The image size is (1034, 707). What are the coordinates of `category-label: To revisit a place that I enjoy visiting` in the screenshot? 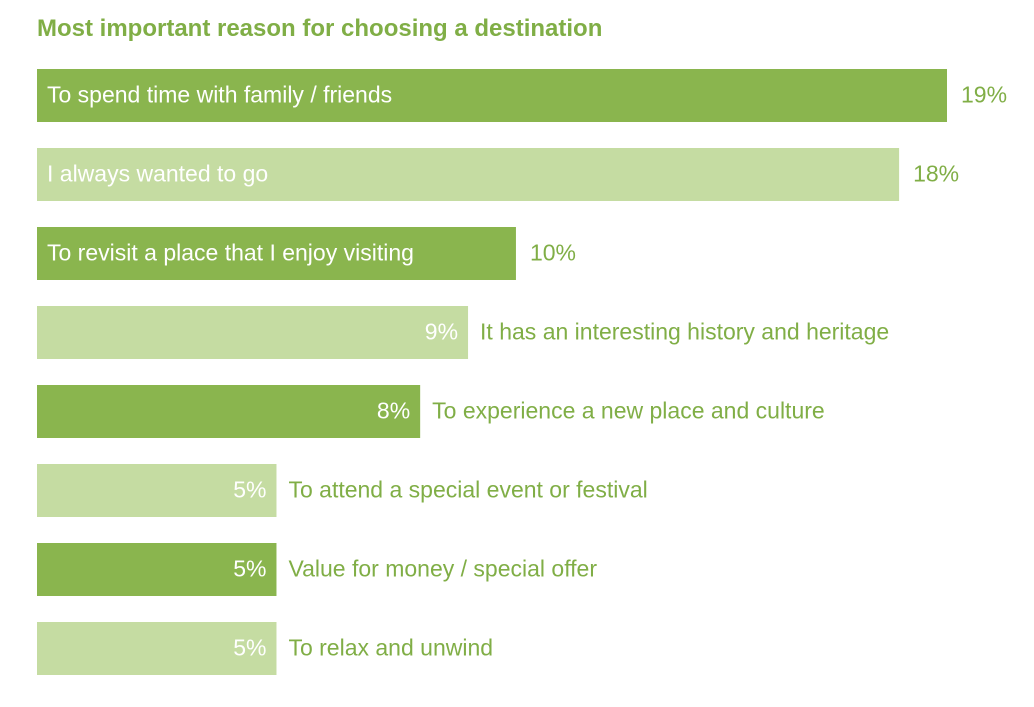 It's located at (230, 253).